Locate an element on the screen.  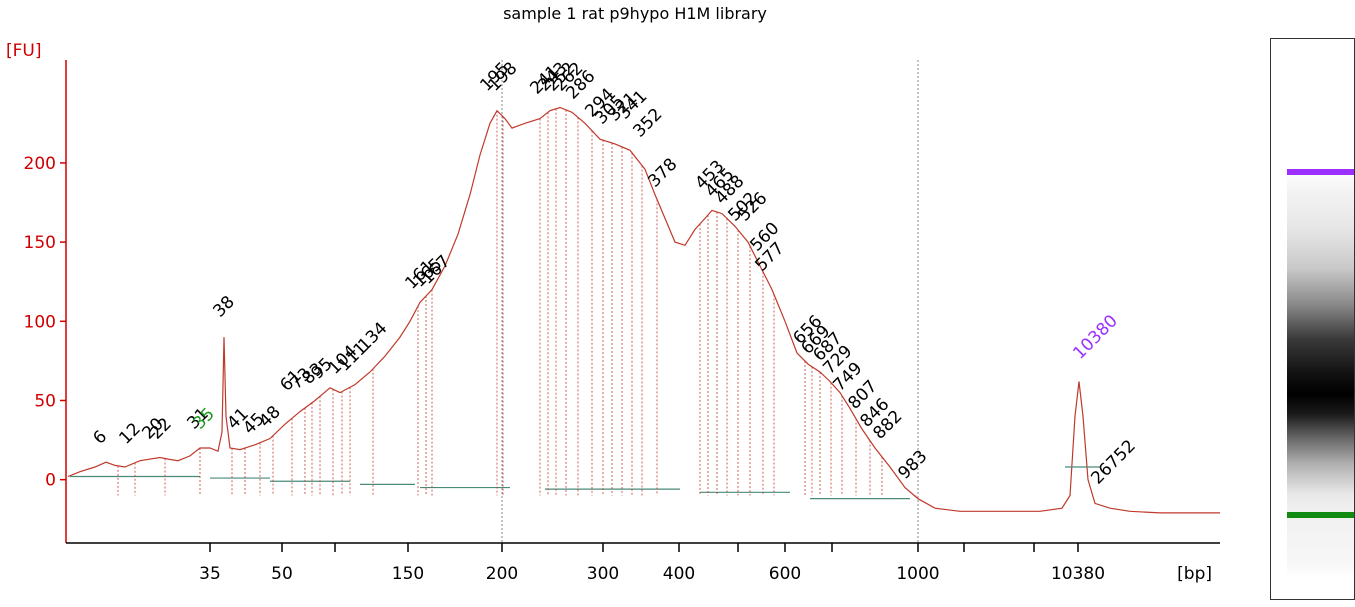
x-tick-label: 200 is located at coordinates (502, 574).